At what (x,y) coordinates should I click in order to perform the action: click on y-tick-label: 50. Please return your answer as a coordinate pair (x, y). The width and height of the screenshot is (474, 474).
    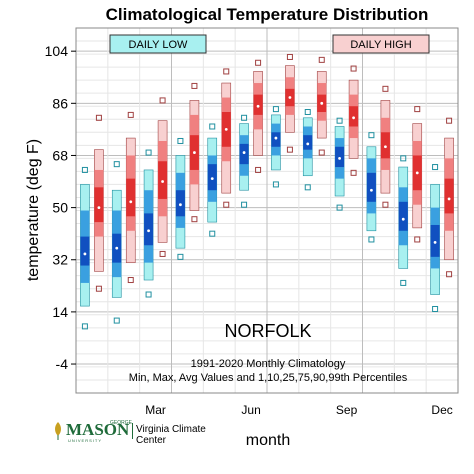
    Looking at the image, I should click on (60, 208).